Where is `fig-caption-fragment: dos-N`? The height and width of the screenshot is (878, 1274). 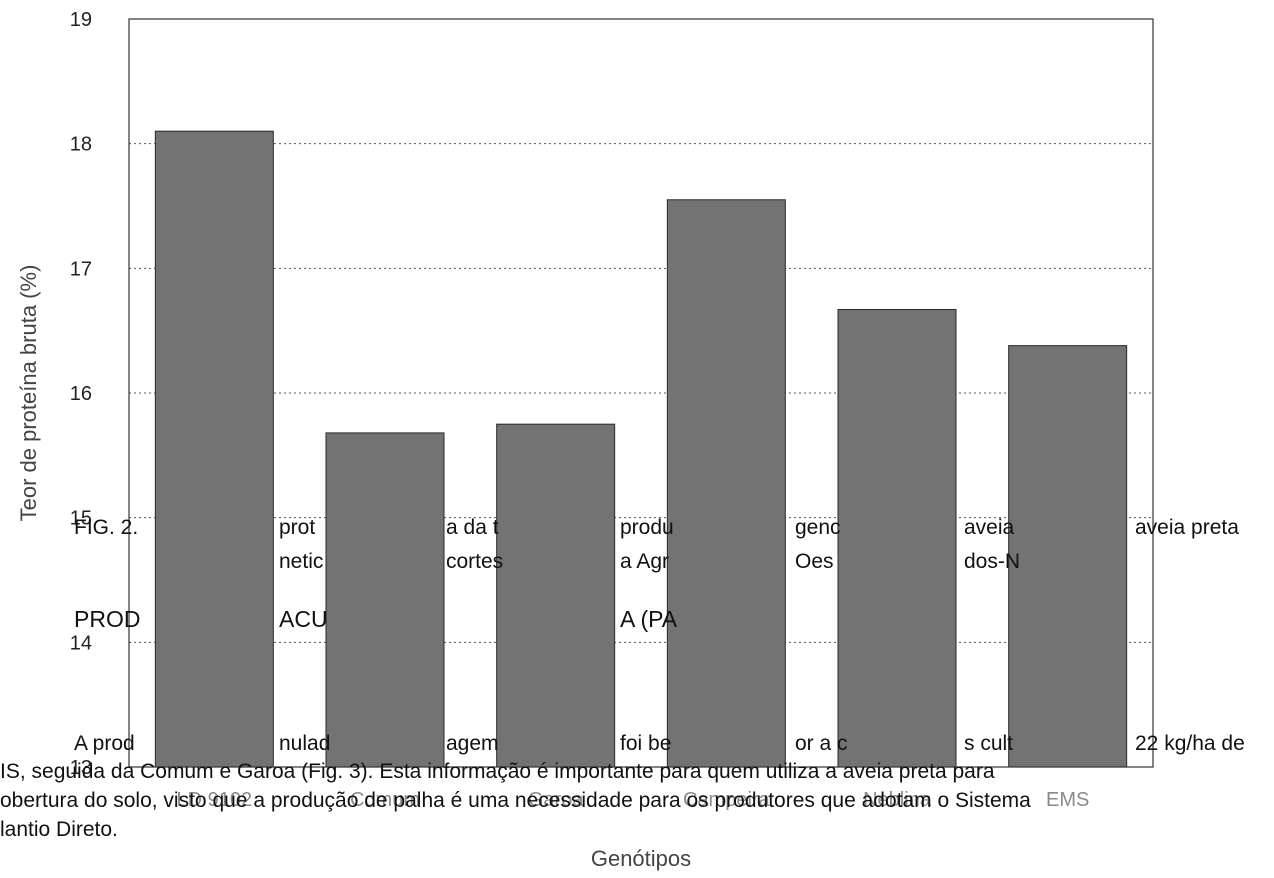 fig-caption-fragment: dos-N is located at coordinates (992, 561).